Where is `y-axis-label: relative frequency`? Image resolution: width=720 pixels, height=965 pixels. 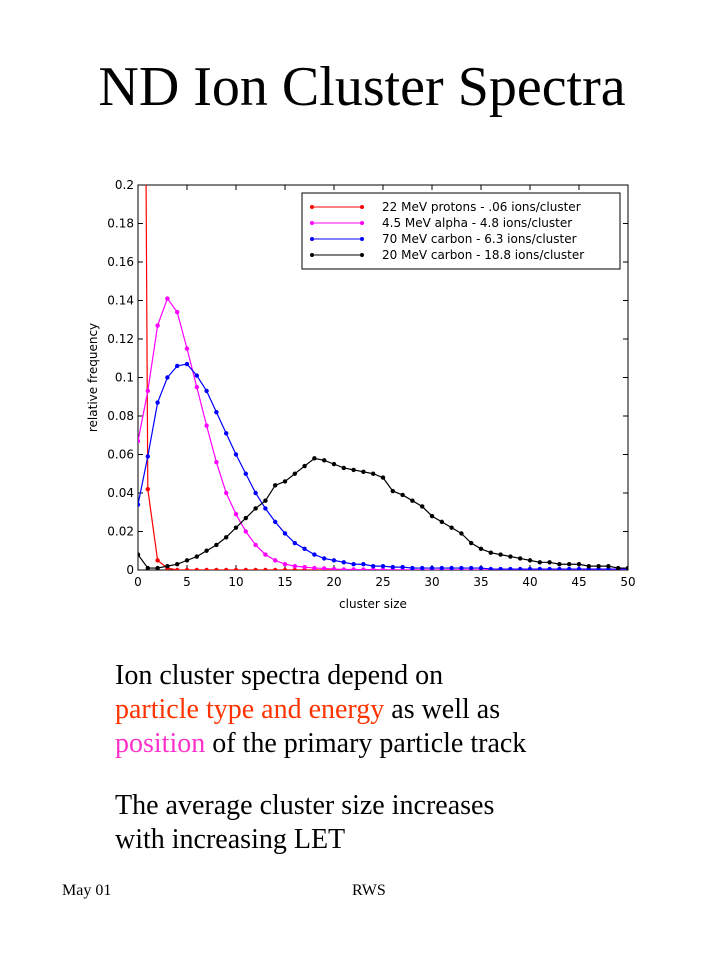
y-axis-label: relative frequency is located at coordinates (93, 377).